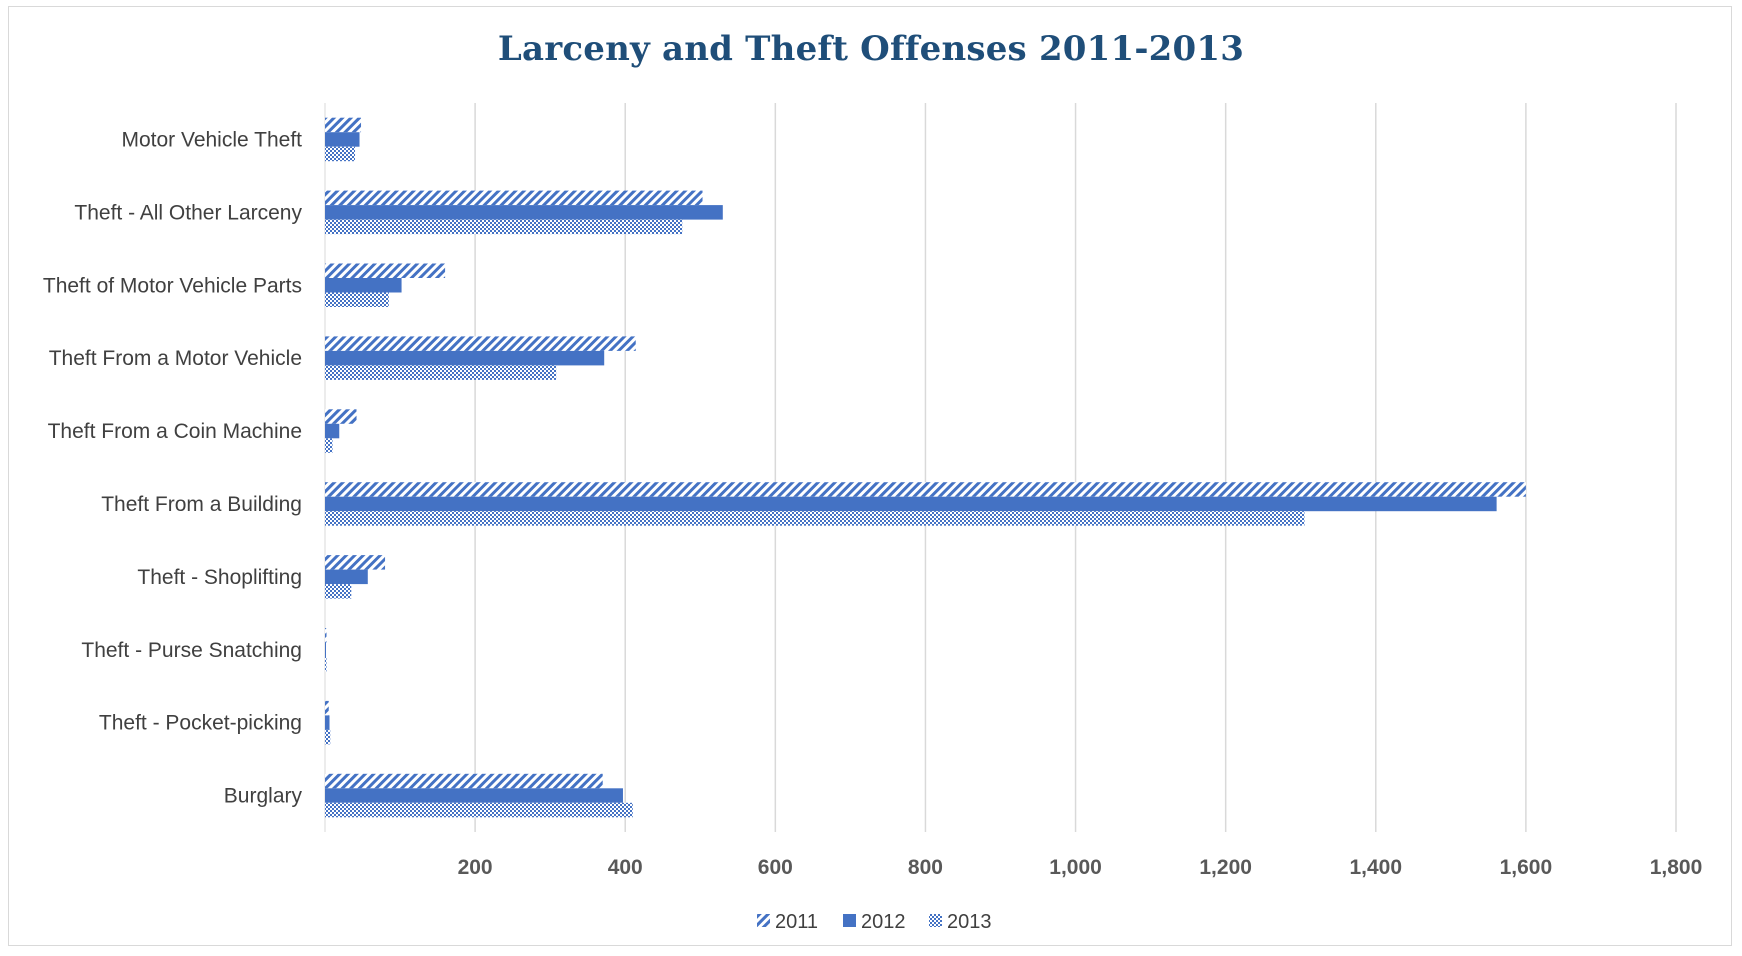  What do you see at coordinates (925, 867) in the screenshot?
I see `x-tick-label: 800` at bounding box center [925, 867].